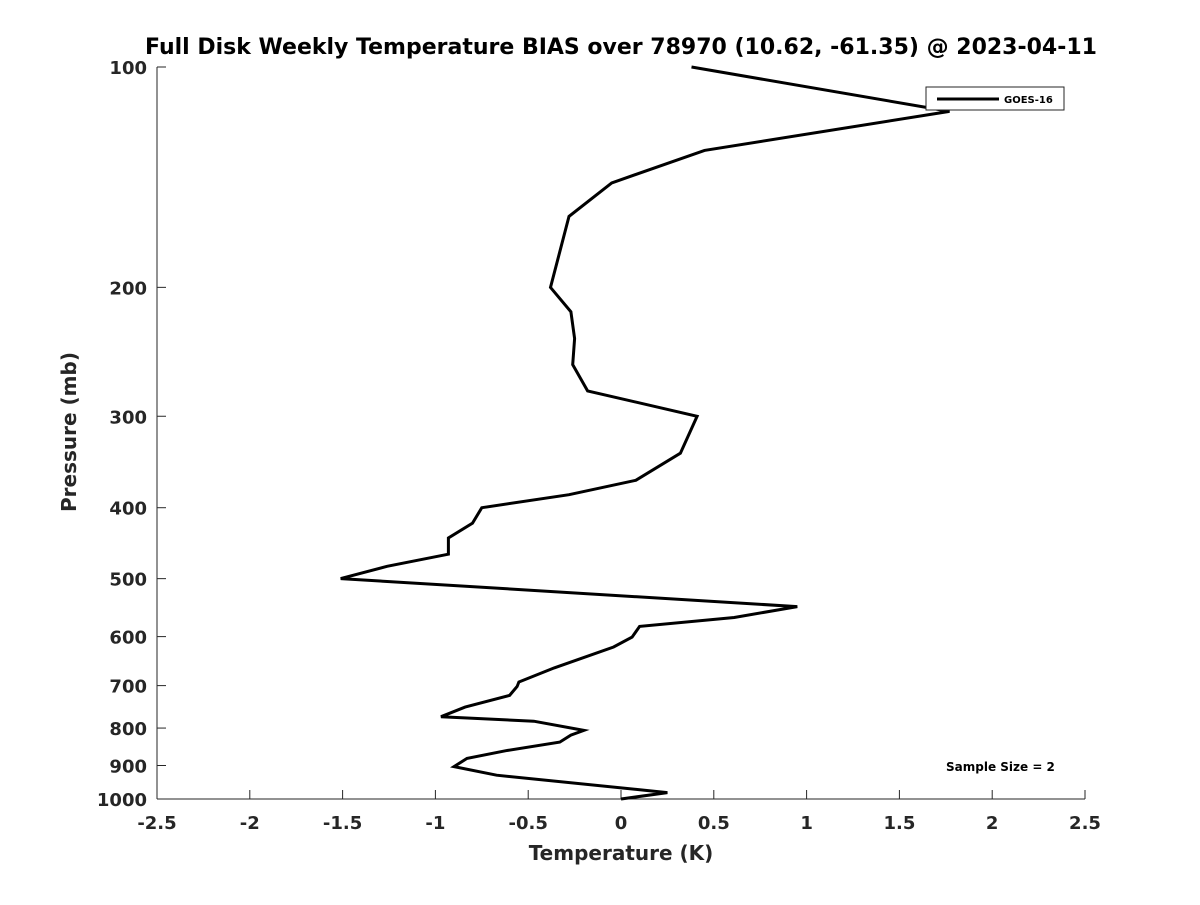  Describe the element at coordinates (122, 800) in the screenshot. I see `y-tick-label: 1000` at that location.